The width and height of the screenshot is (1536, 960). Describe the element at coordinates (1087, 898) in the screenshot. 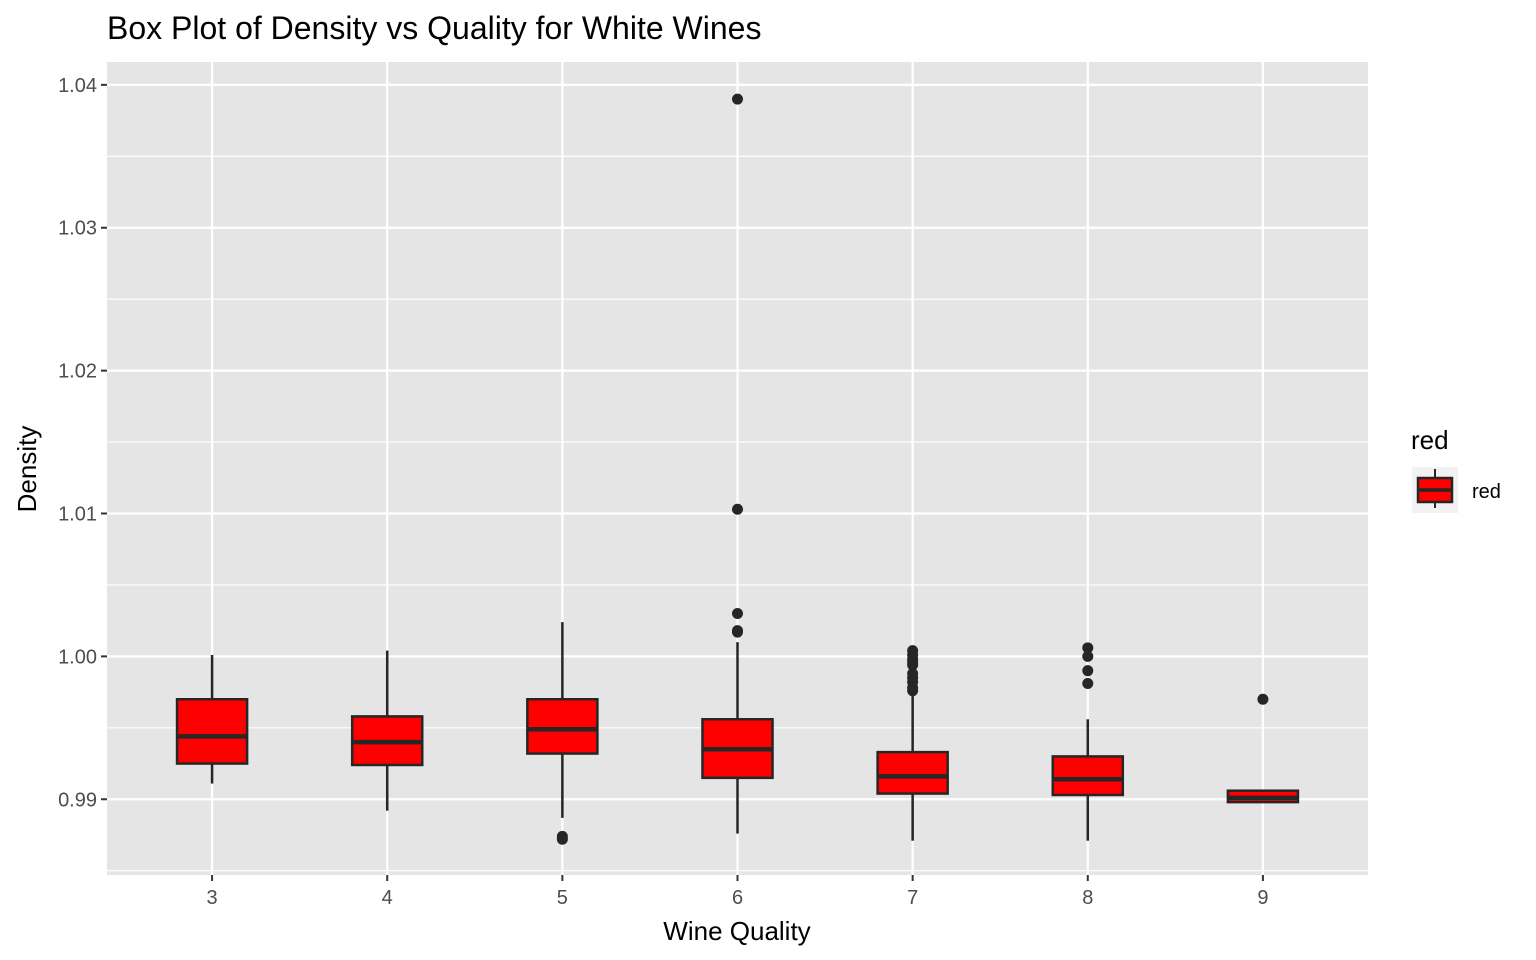

I see `x-tick-label: 8` at that location.